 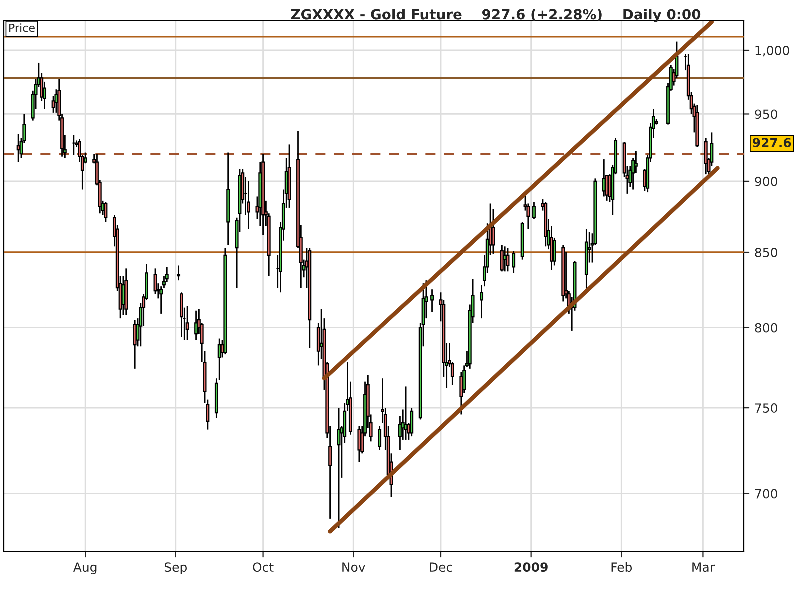 I want to click on y-tick-label: 700, so click(x=766, y=494).